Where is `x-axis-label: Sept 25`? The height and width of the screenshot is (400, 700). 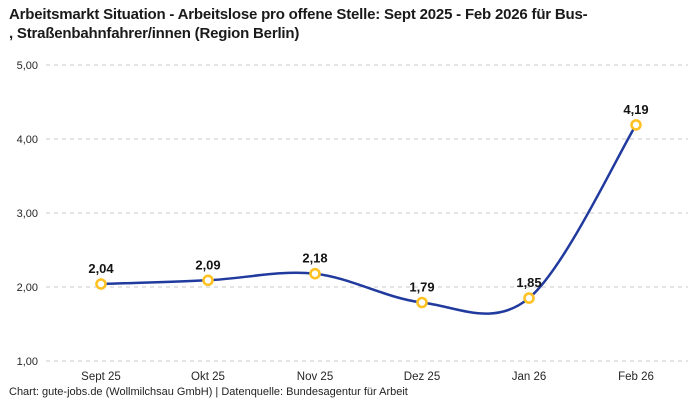 x-axis-label: Sept 25 is located at coordinates (101, 377).